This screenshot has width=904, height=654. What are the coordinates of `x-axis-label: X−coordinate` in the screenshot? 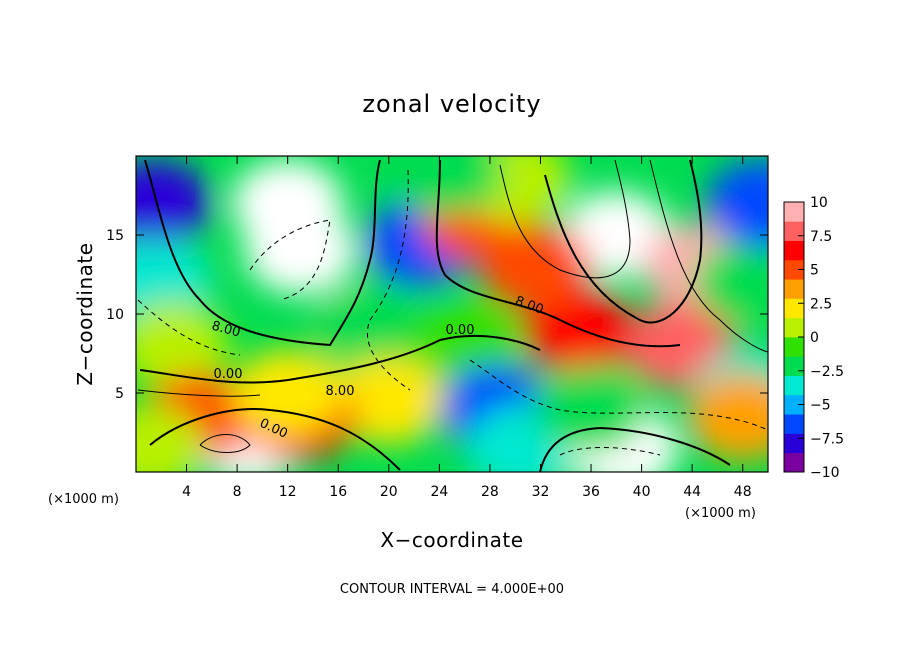 It's located at (451, 540).